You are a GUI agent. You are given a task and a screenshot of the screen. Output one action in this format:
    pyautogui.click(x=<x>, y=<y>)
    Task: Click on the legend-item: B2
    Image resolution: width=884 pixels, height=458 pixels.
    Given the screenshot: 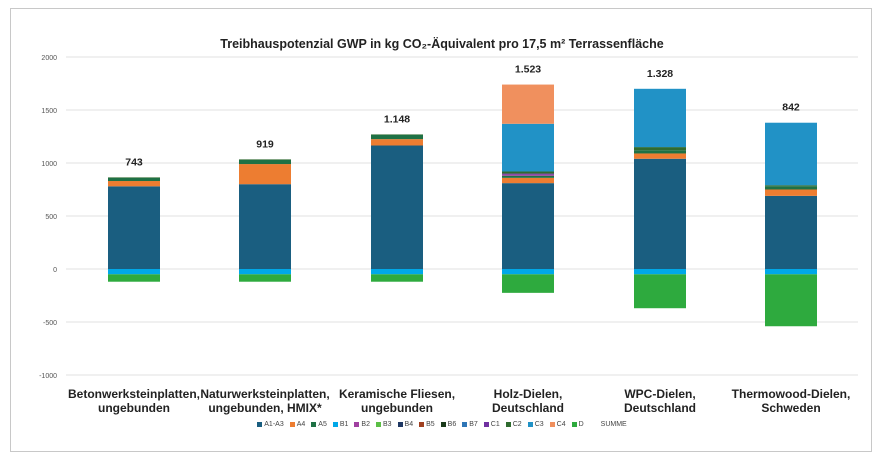 What is the action you would take?
    pyautogui.click(x=362, y=424)
    